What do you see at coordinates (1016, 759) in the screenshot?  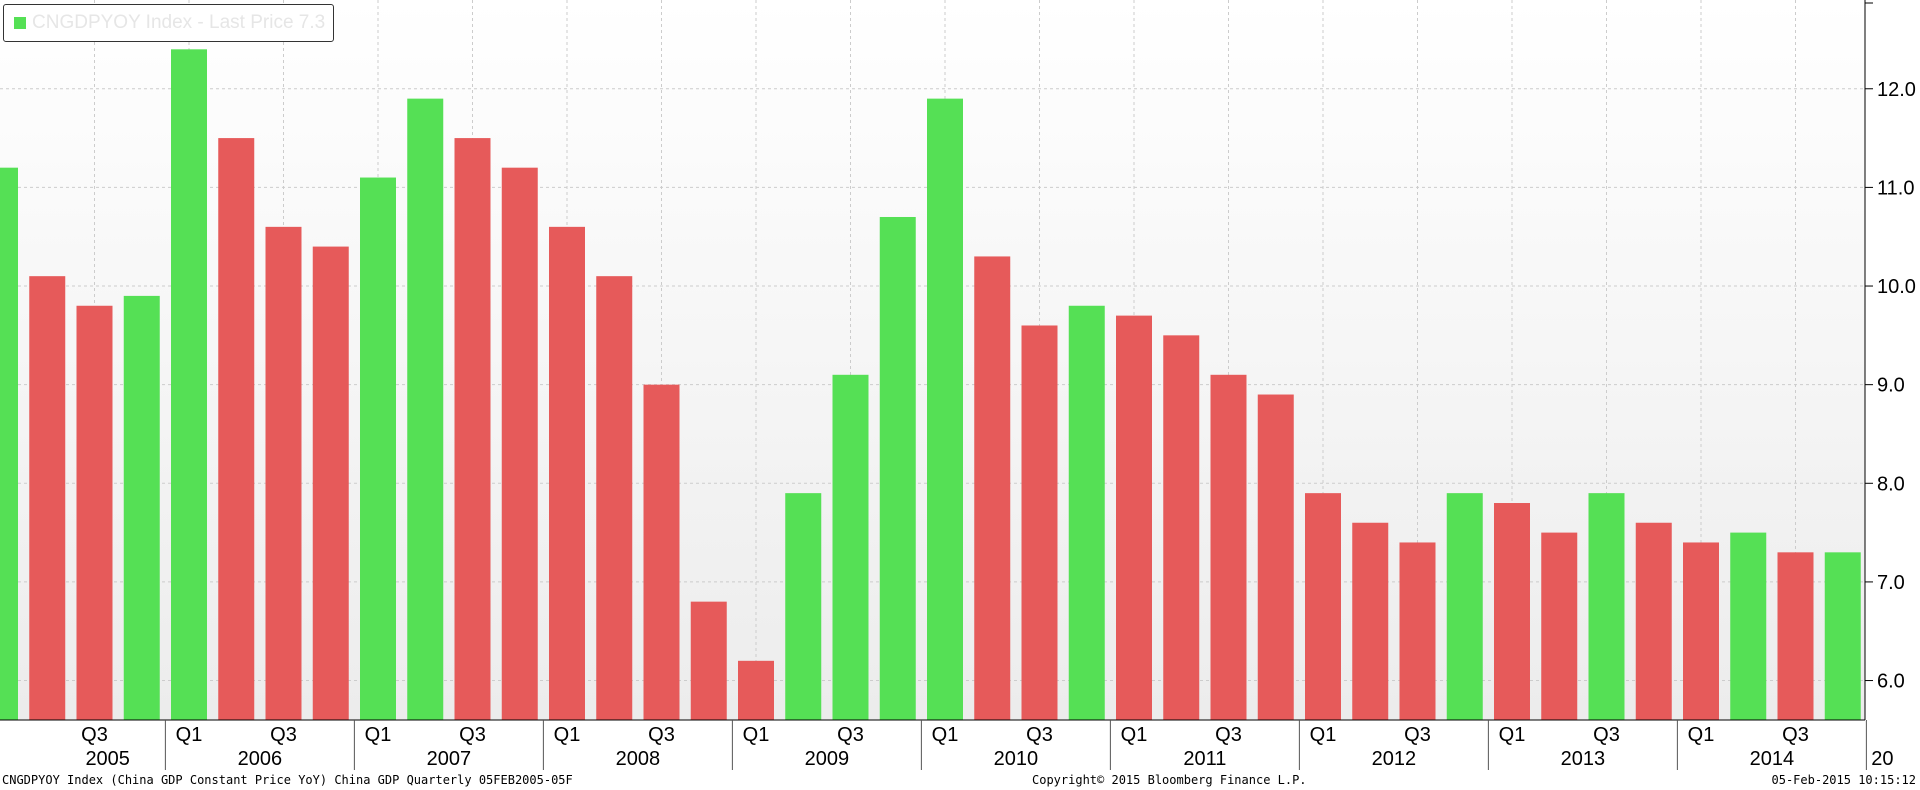 I see `x-year-label: 2010` at bounding box center [1016, 759].